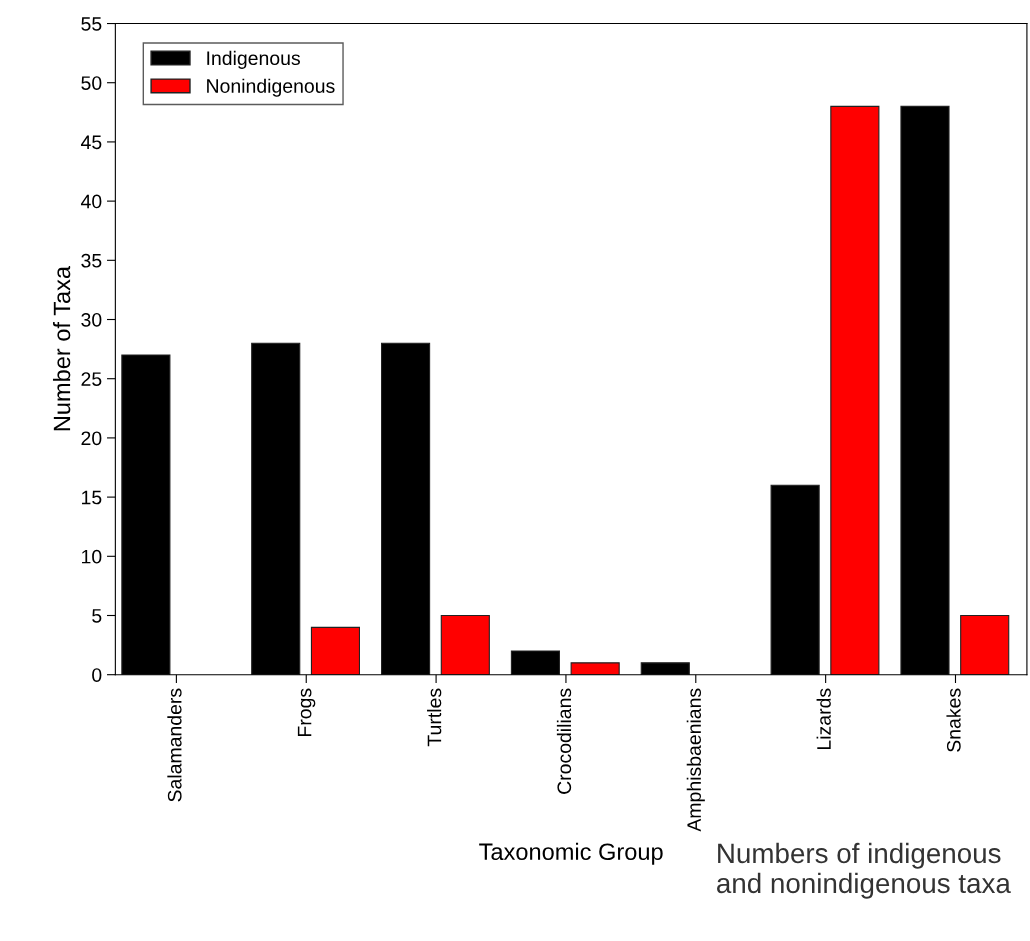 This screenshot has width=1030, height=941. I want to click on x-tick-label: Crocodilians, so click(564, 741).